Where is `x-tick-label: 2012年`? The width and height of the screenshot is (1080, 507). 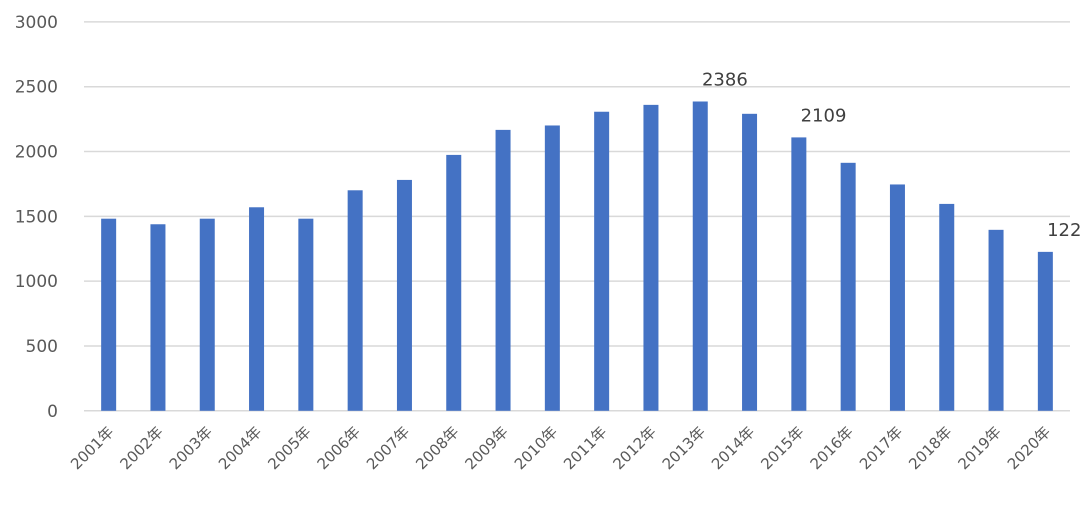 x-tick-label: 2012年 is located at coordinates (634, 448).